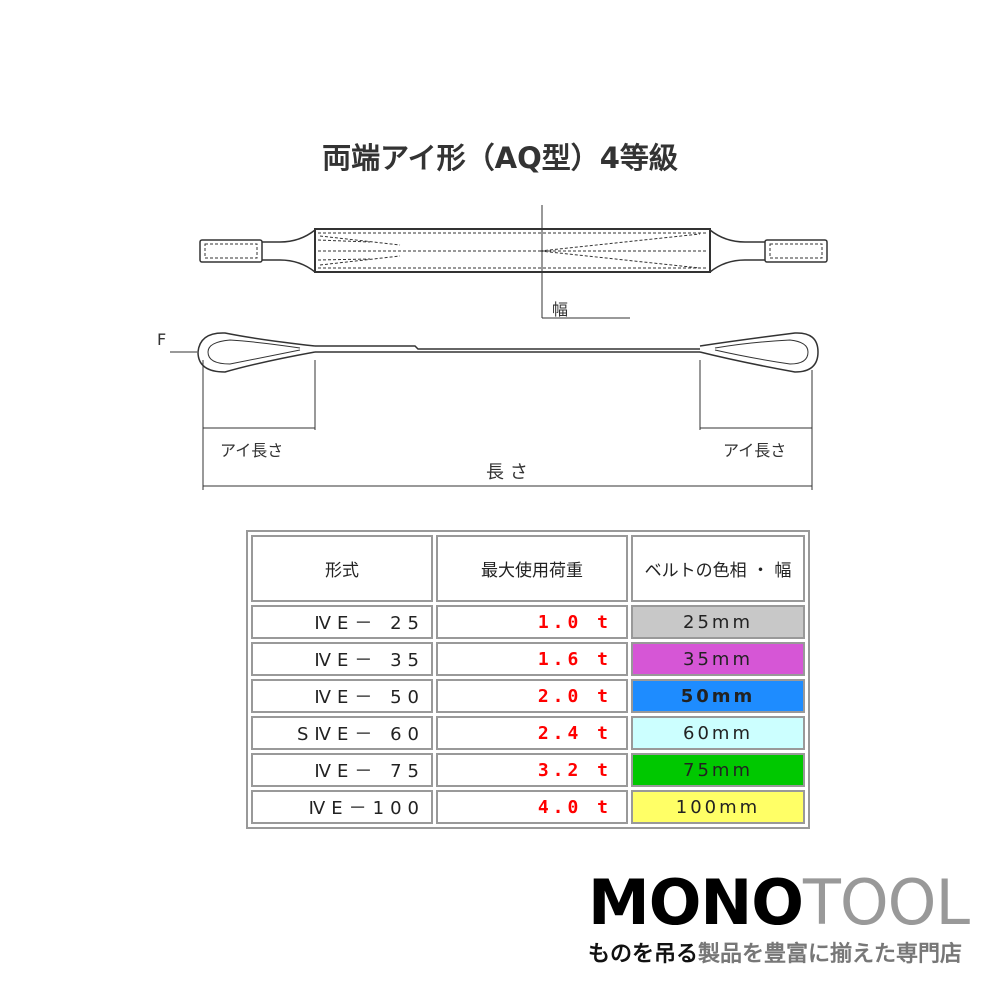 The height and width of the screenshot is (1000, 1000). I want to click on eye-length-left-label: アイ長さ, so click(252, 450).